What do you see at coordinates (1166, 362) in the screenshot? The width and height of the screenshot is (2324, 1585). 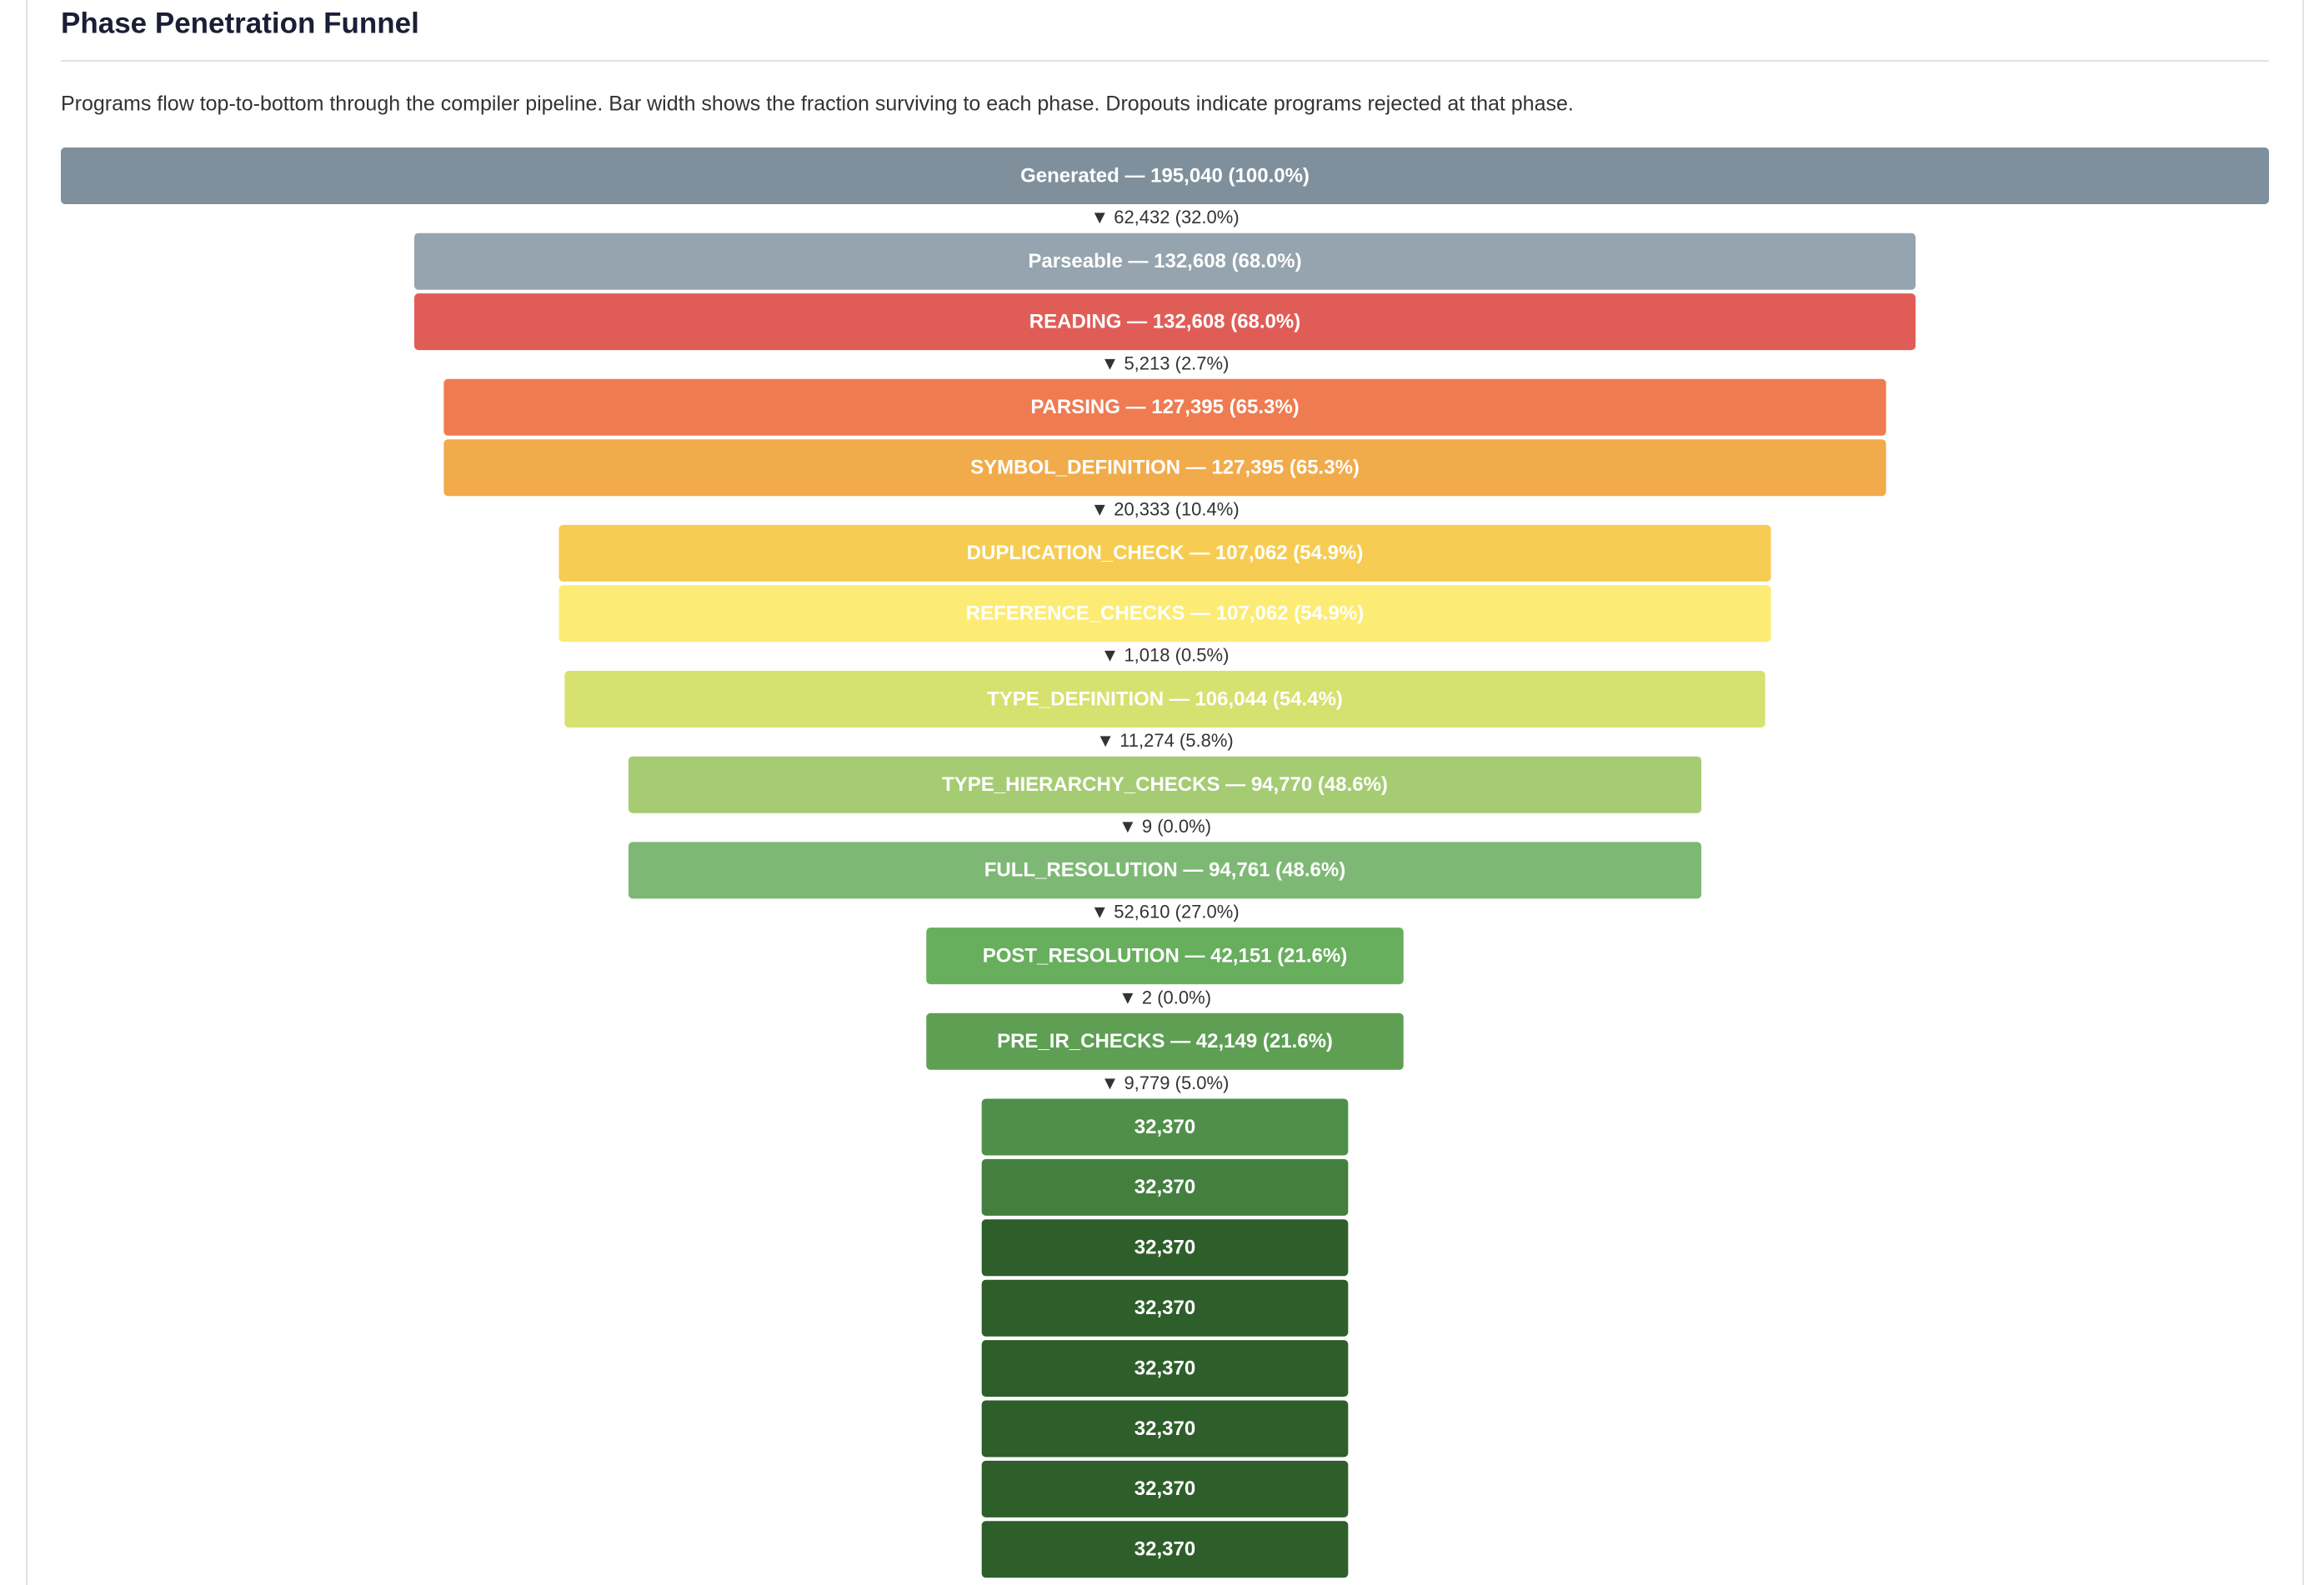 I see `dropout-label: ▼ 5,213 (2.7%)` at bounding box center [1166, 362].